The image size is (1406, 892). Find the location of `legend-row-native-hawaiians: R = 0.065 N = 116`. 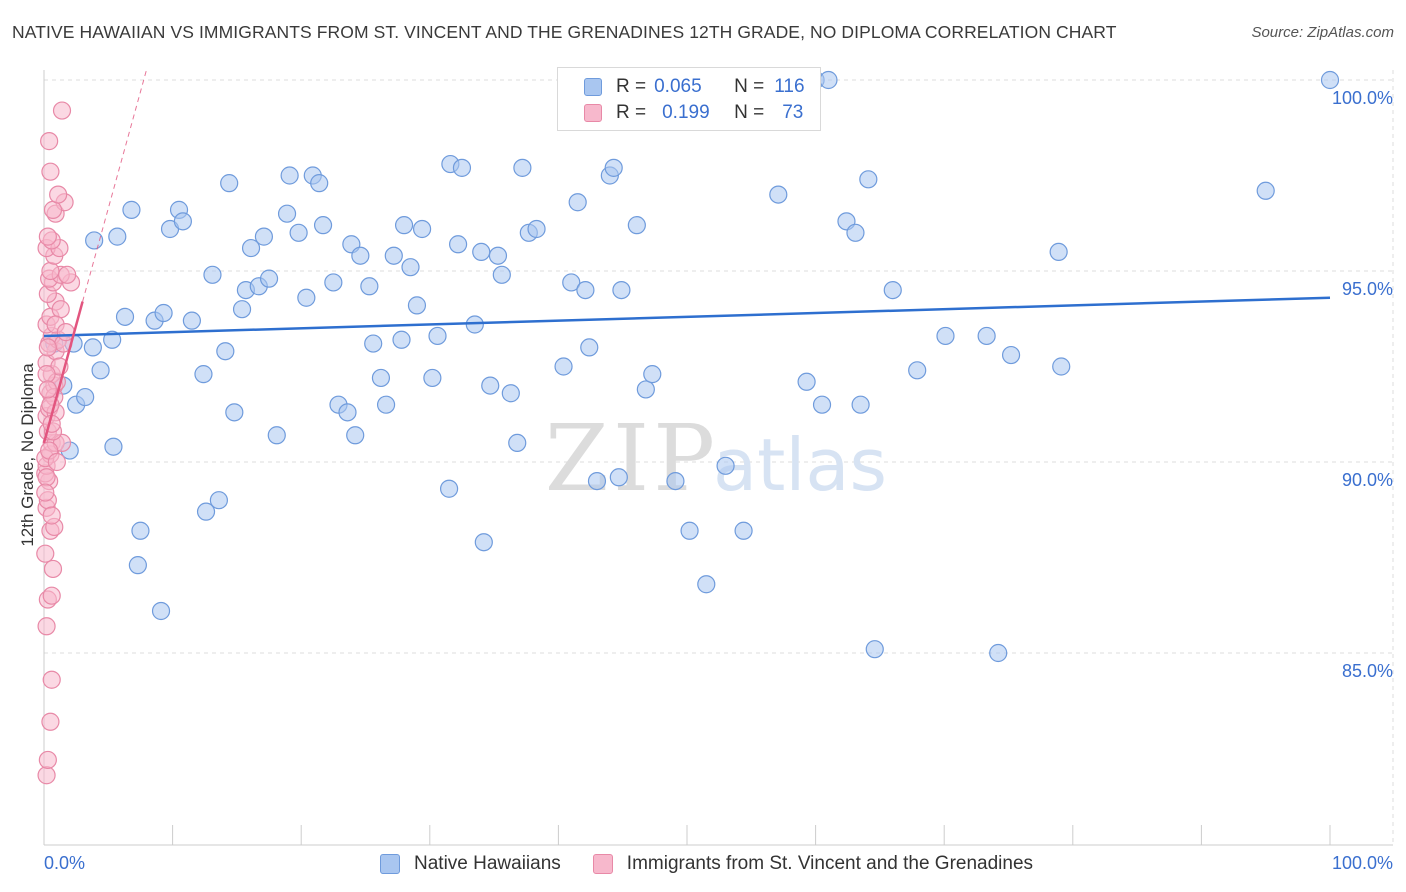

legend-row-native-hawaiians: R = 0.065 N = 116 is located at coordinates (694, 87).